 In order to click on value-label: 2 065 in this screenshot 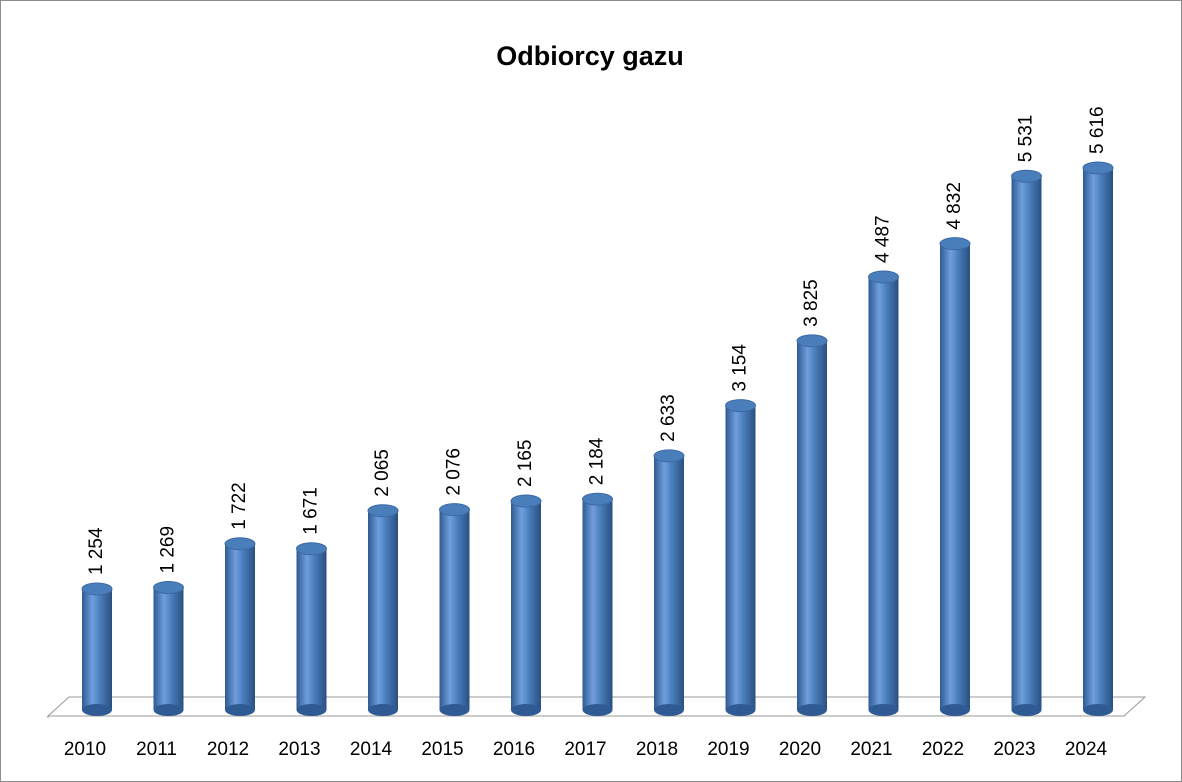, I will do `click(382, 473)`.